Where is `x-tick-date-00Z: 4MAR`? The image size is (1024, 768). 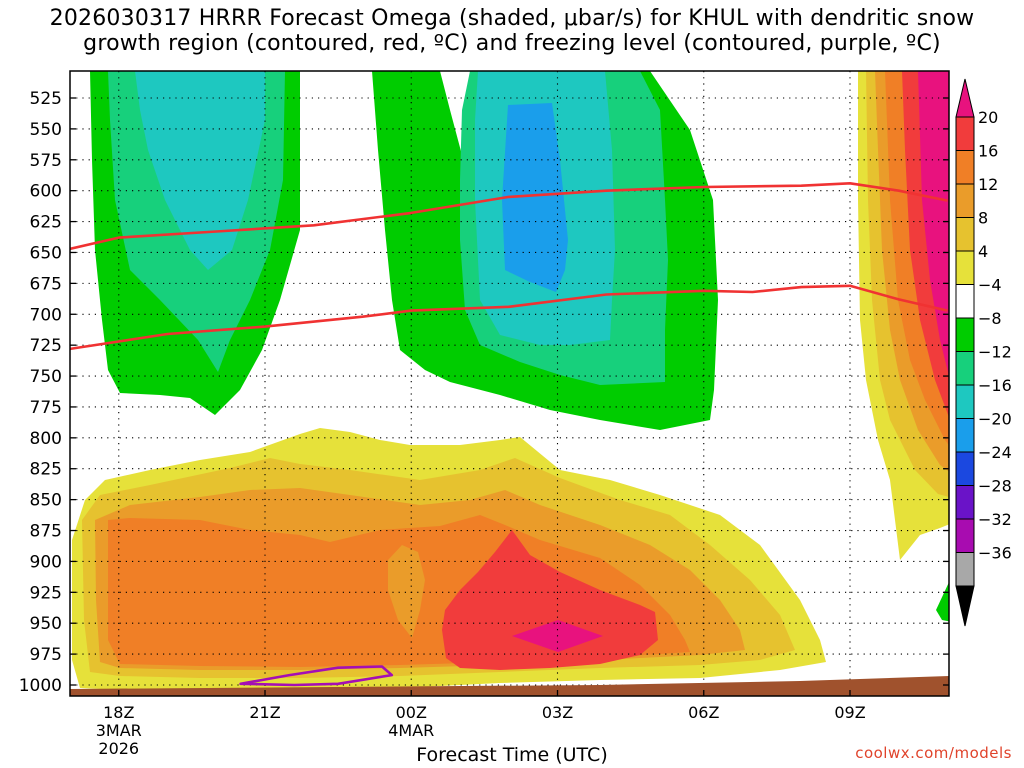
x-tick-date-00Z: 4MAR is located at coordinates (411, 730).